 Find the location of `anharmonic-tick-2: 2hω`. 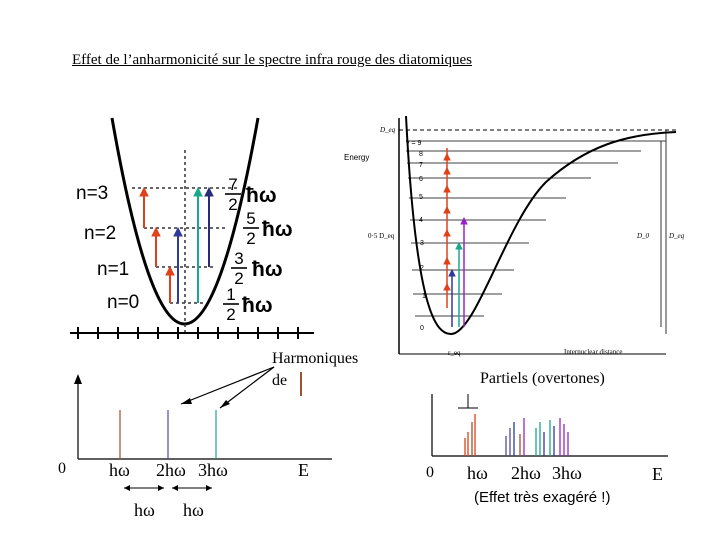

anharmonic-tick-2: 2hω is located at coordinates (526, 473).